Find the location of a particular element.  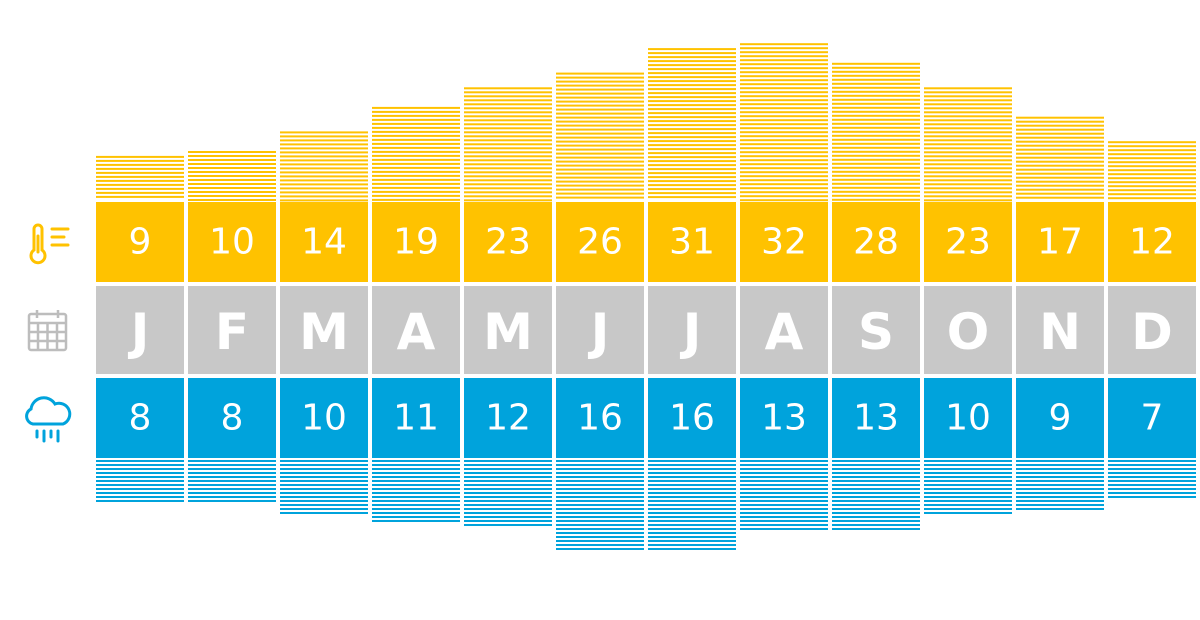

rainfall-value: 11 is located at coordinates (416, 418).